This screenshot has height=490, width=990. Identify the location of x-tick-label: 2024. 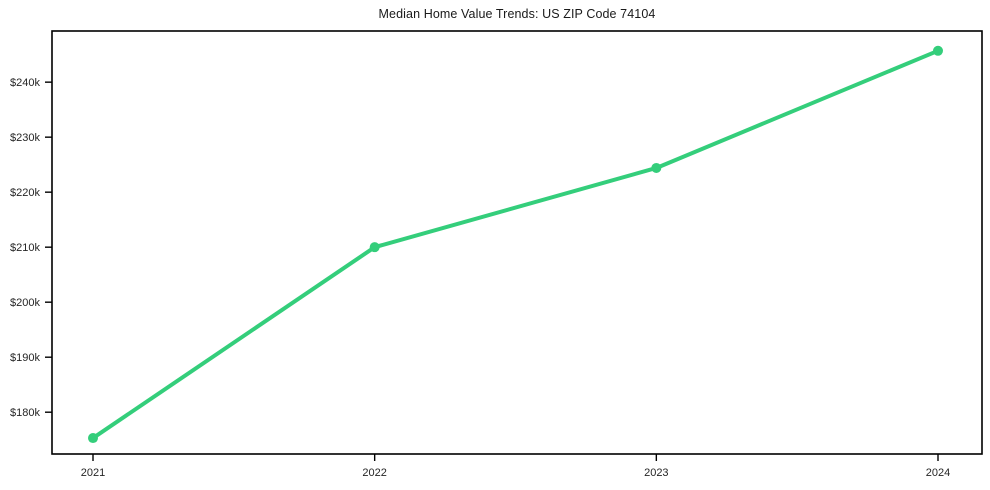
(938, 473).